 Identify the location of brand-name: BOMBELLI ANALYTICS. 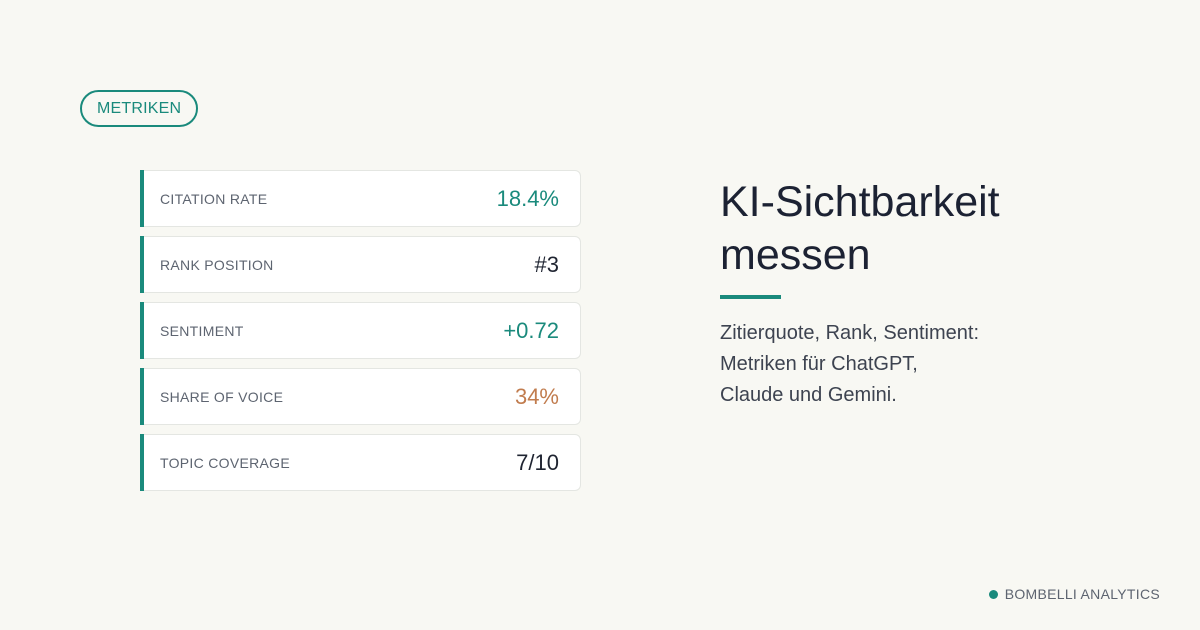
(1082, 594).